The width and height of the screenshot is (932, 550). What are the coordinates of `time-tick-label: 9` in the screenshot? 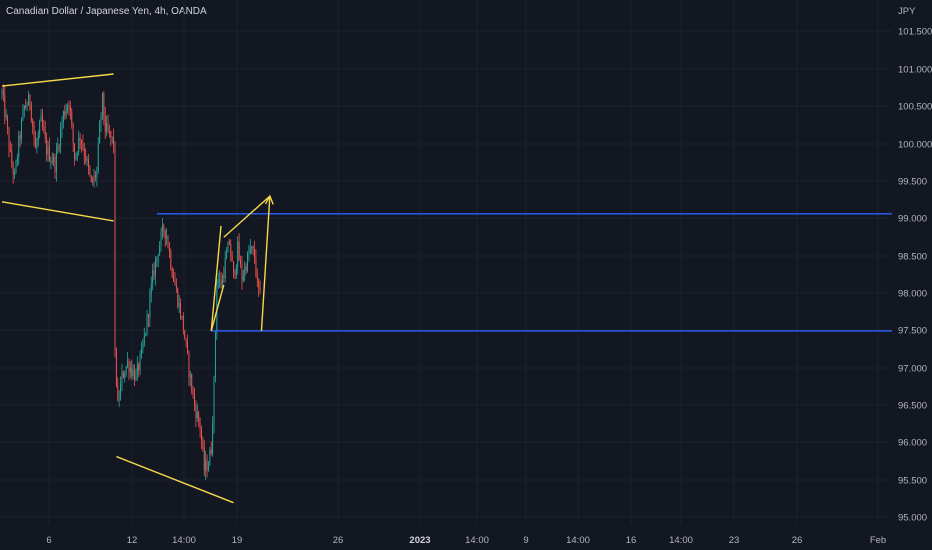 It's located at (525, 540).